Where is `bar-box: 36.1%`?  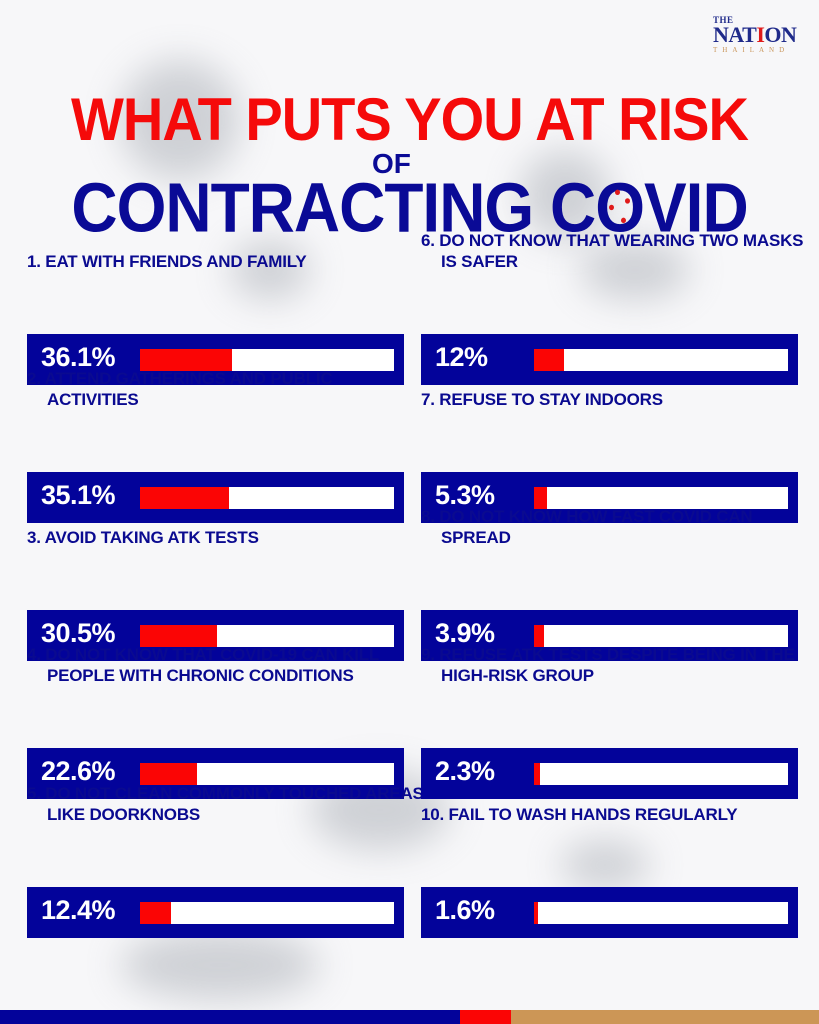 bar-box: 36.1% is located at coordinates (215, 359).